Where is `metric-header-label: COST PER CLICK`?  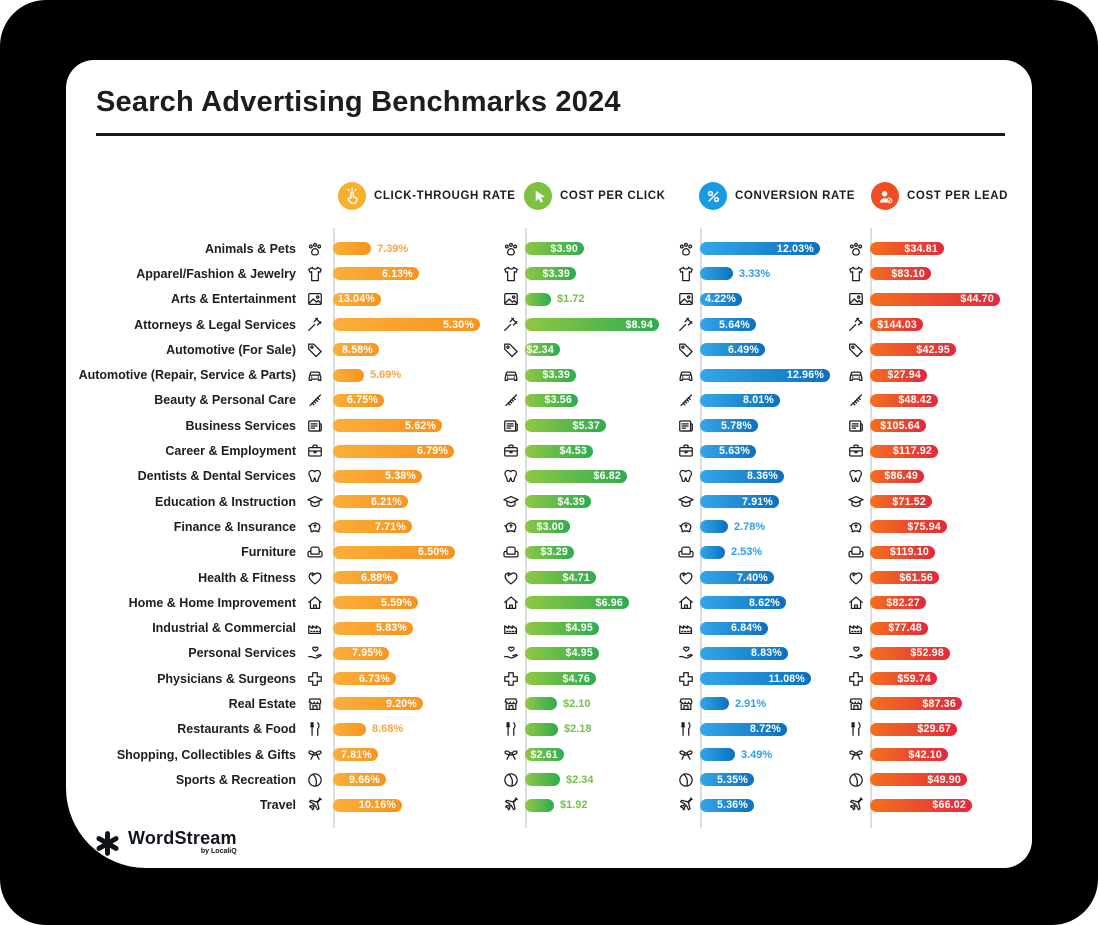 metric-header-label: COST PER CLICK is located at coordinates (613, 196).